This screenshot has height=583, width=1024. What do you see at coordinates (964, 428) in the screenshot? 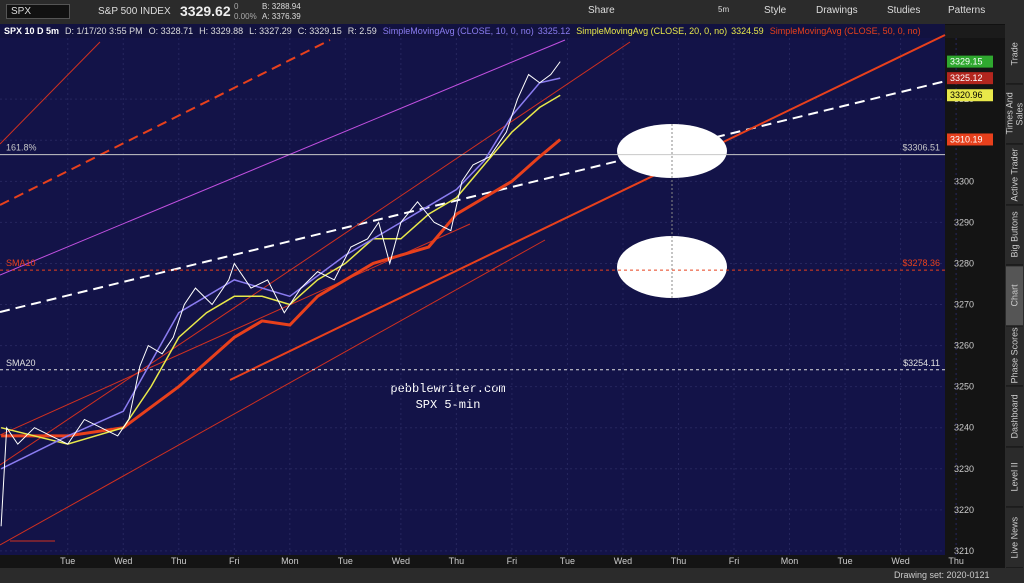
I see `y-tick-label: 3240` at bounding box center [964, 428].